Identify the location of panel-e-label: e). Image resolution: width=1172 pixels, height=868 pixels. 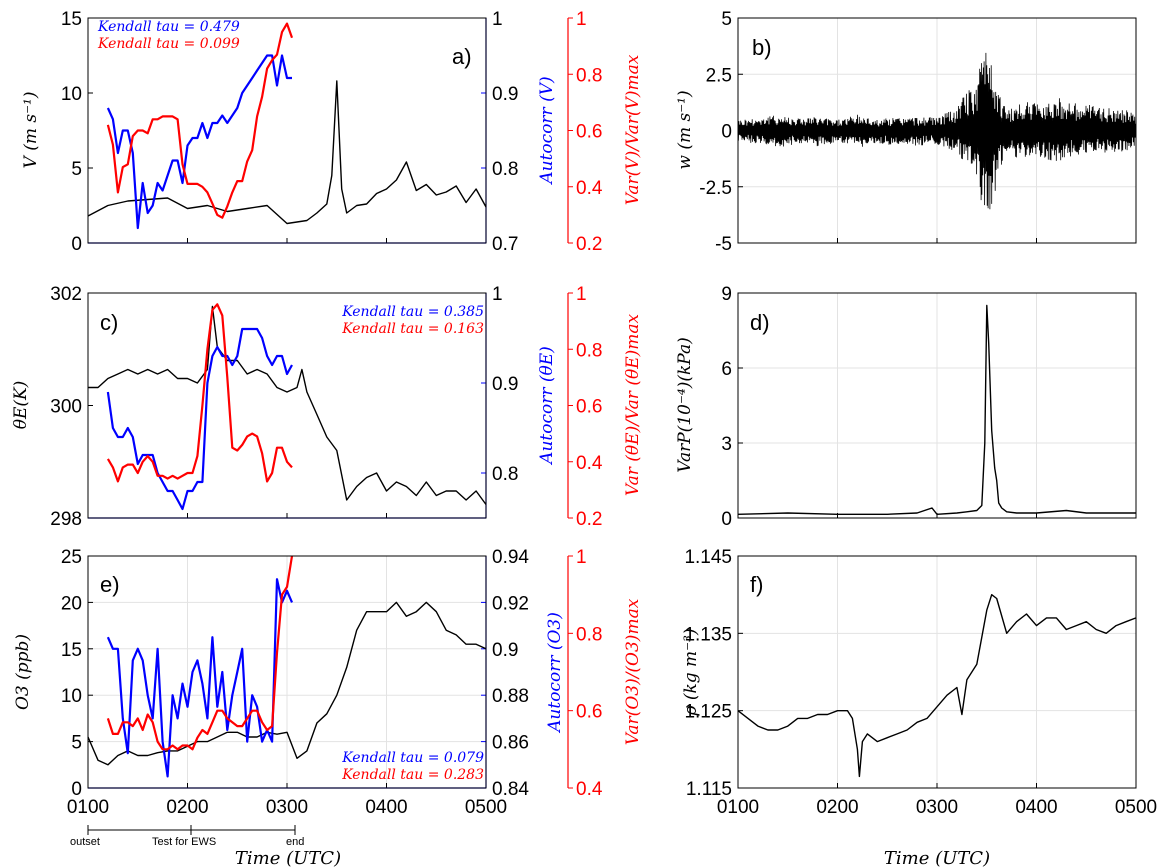
(110, 584).